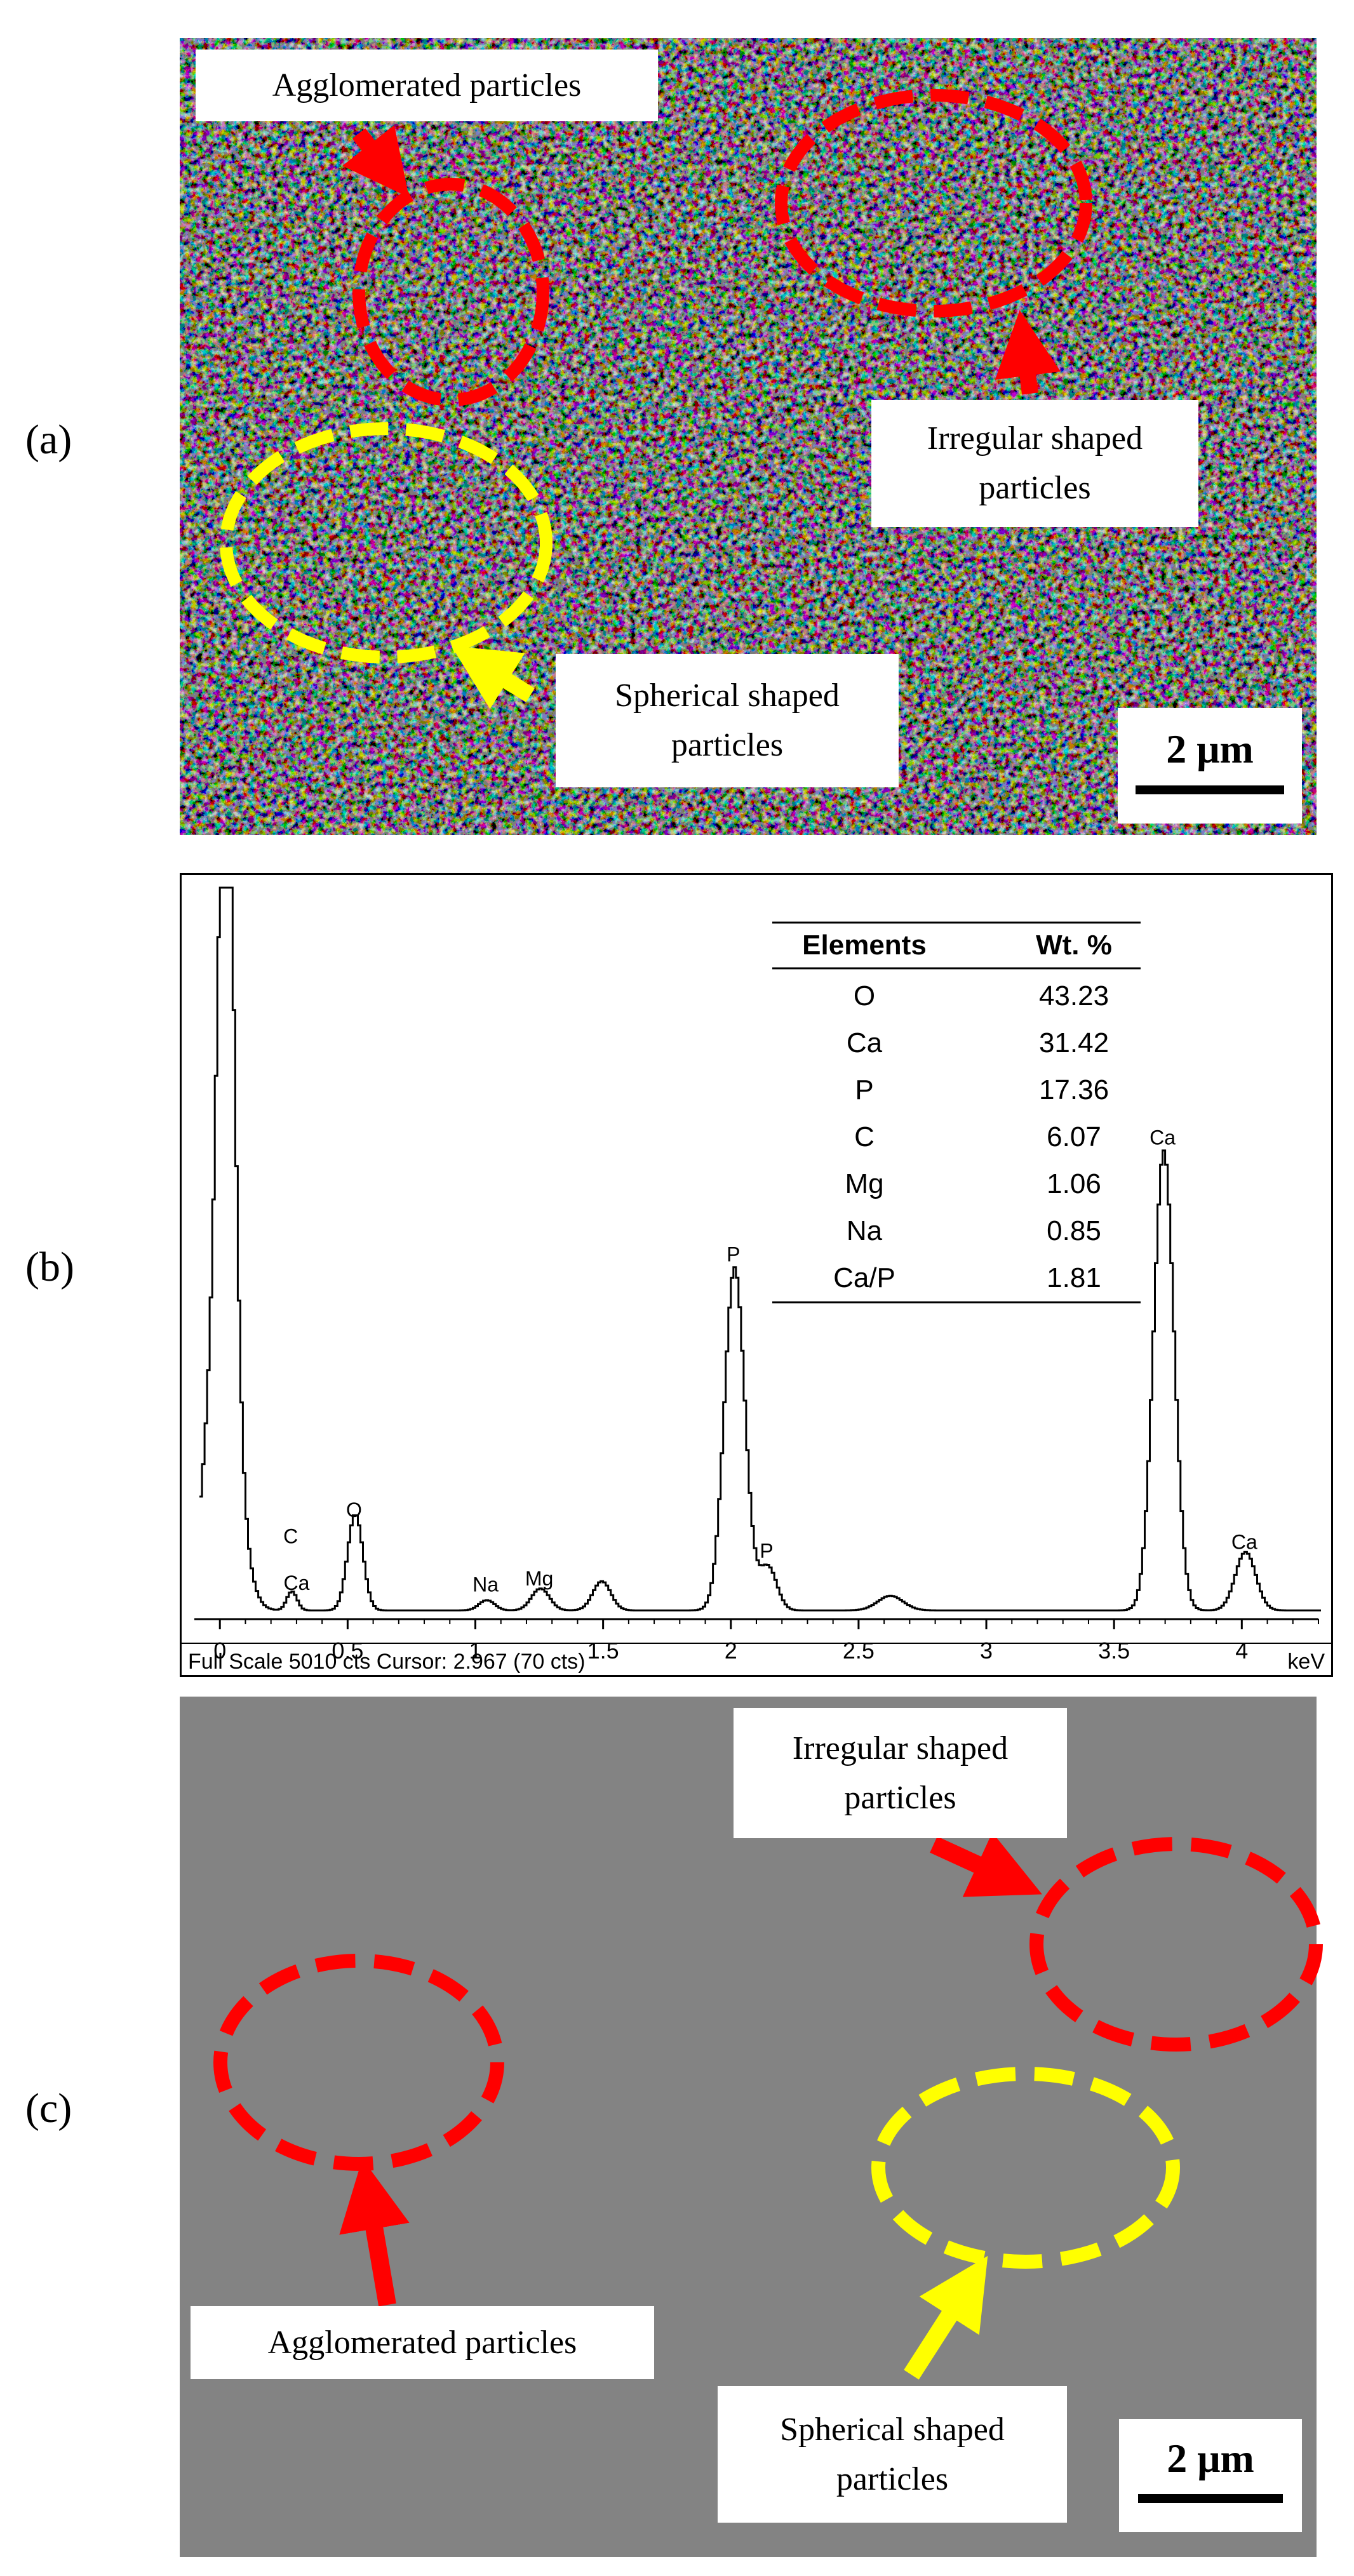 This screenshot has height=2576, width=1354. Describe the element at coordinates (347, 1651) in the screenshot. I see `x-tick-label: 0.5` at that location.